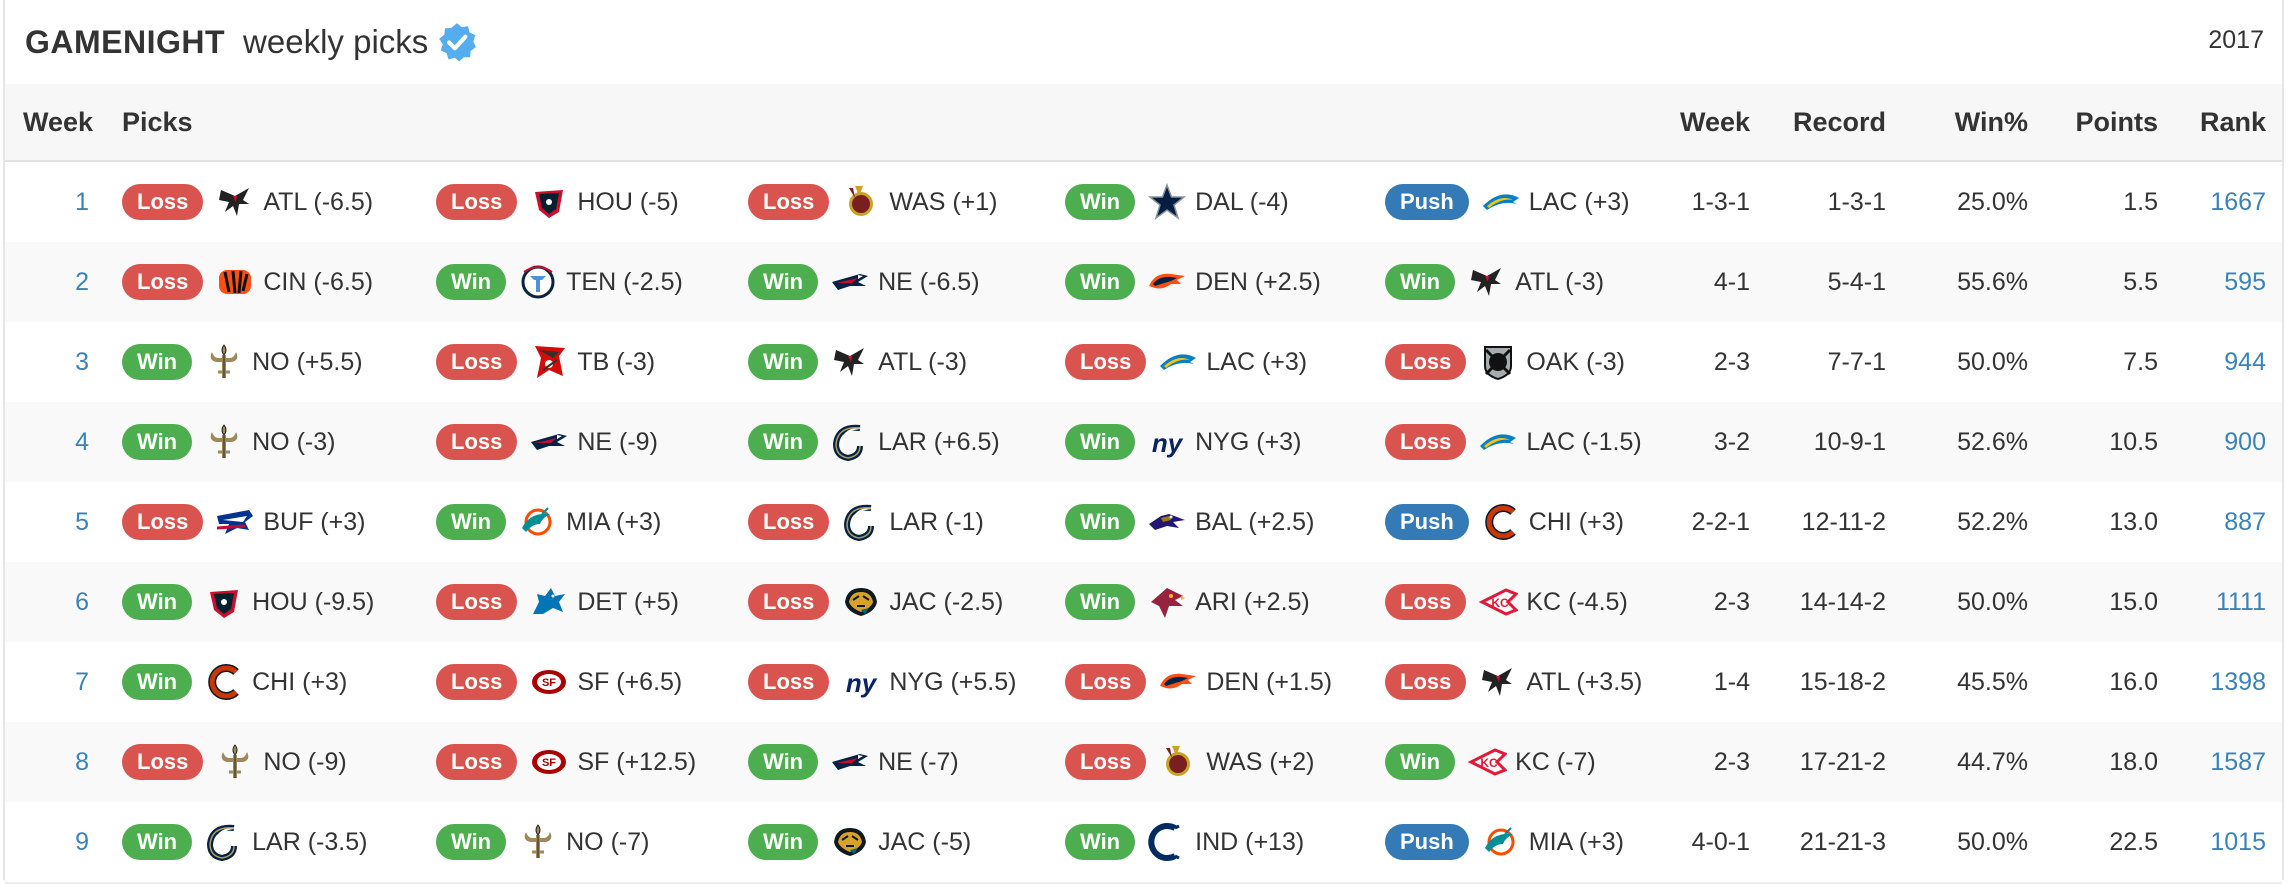 The width and height of the screenshot is (2288, 884). I want to click on pick-cell: Win LAR (-3.5), so click(244, 842).